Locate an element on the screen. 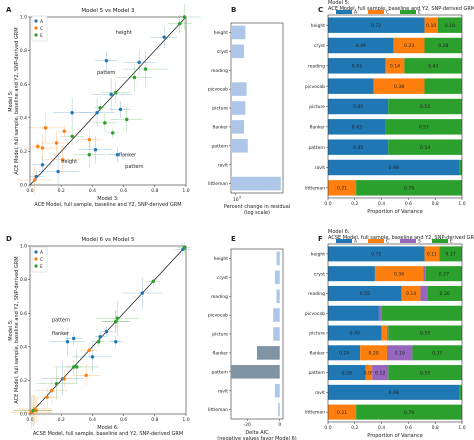  panel-f-xtick-label: 0.2 is located at coordinates (354, 428).